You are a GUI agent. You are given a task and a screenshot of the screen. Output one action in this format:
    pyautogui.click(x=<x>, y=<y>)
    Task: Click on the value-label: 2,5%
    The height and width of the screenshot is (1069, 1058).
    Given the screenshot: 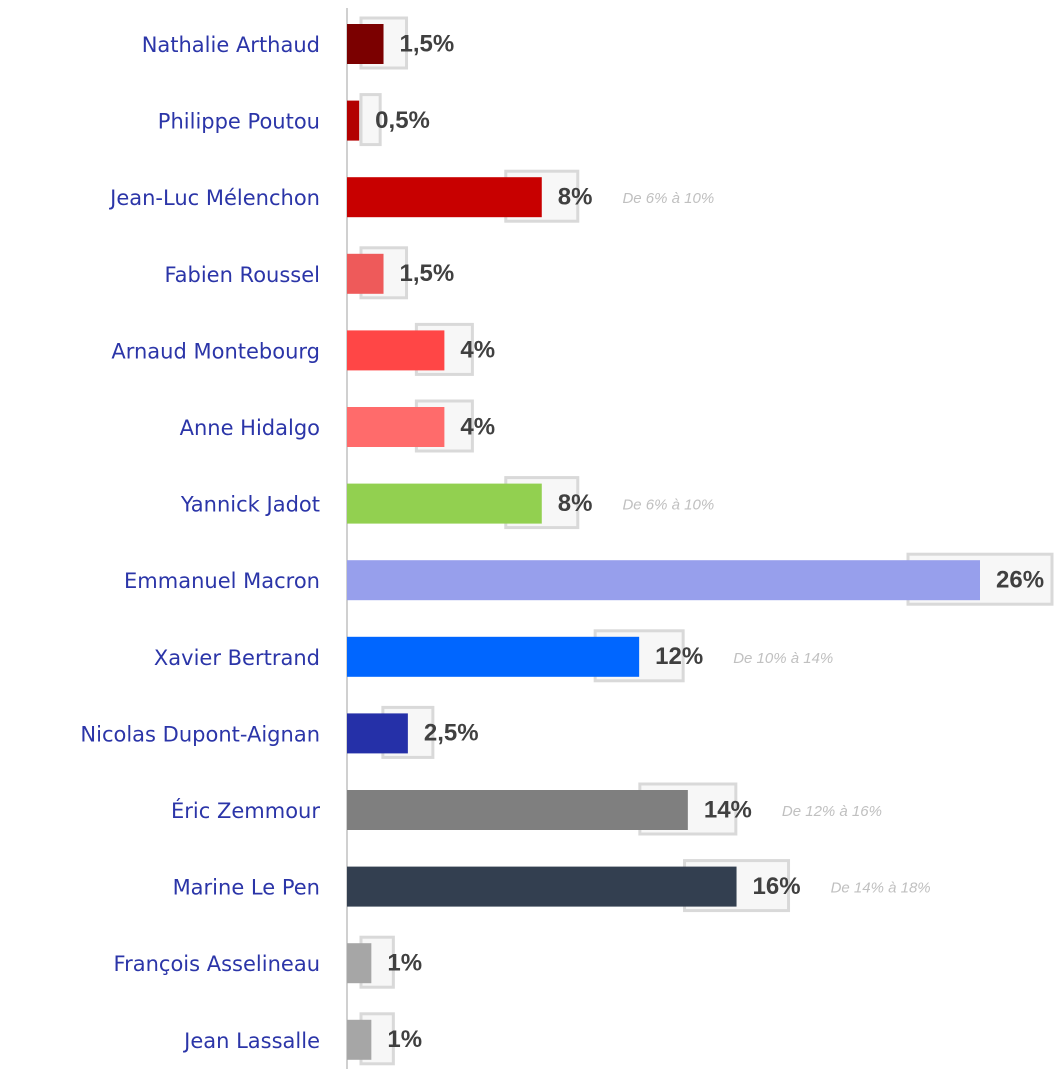 What is the action you would take?
    pyautogui.click(x=451, y=733)
    